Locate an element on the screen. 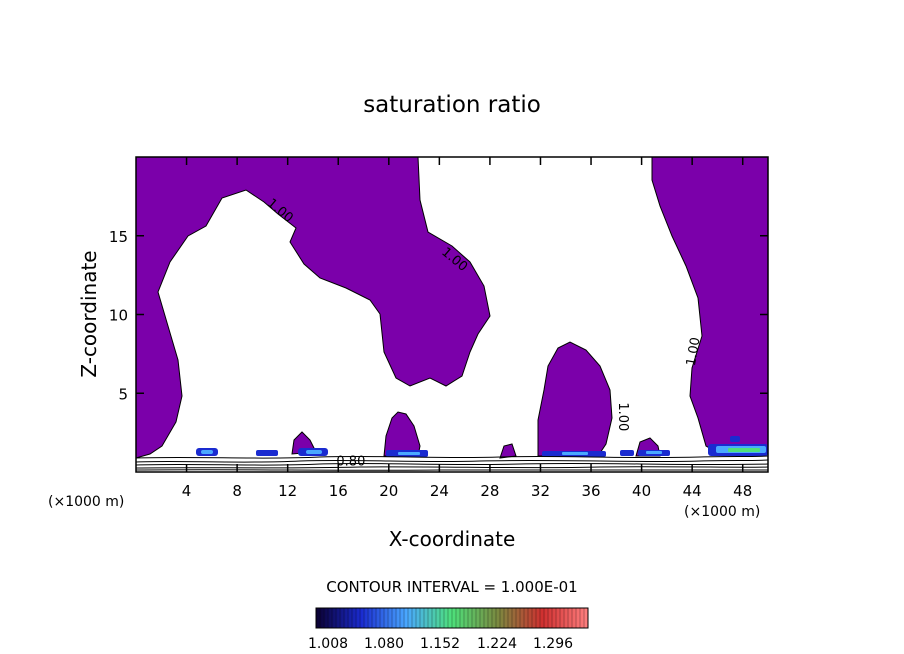  x-tick-label: 16 is located at coordinates (338, 491).